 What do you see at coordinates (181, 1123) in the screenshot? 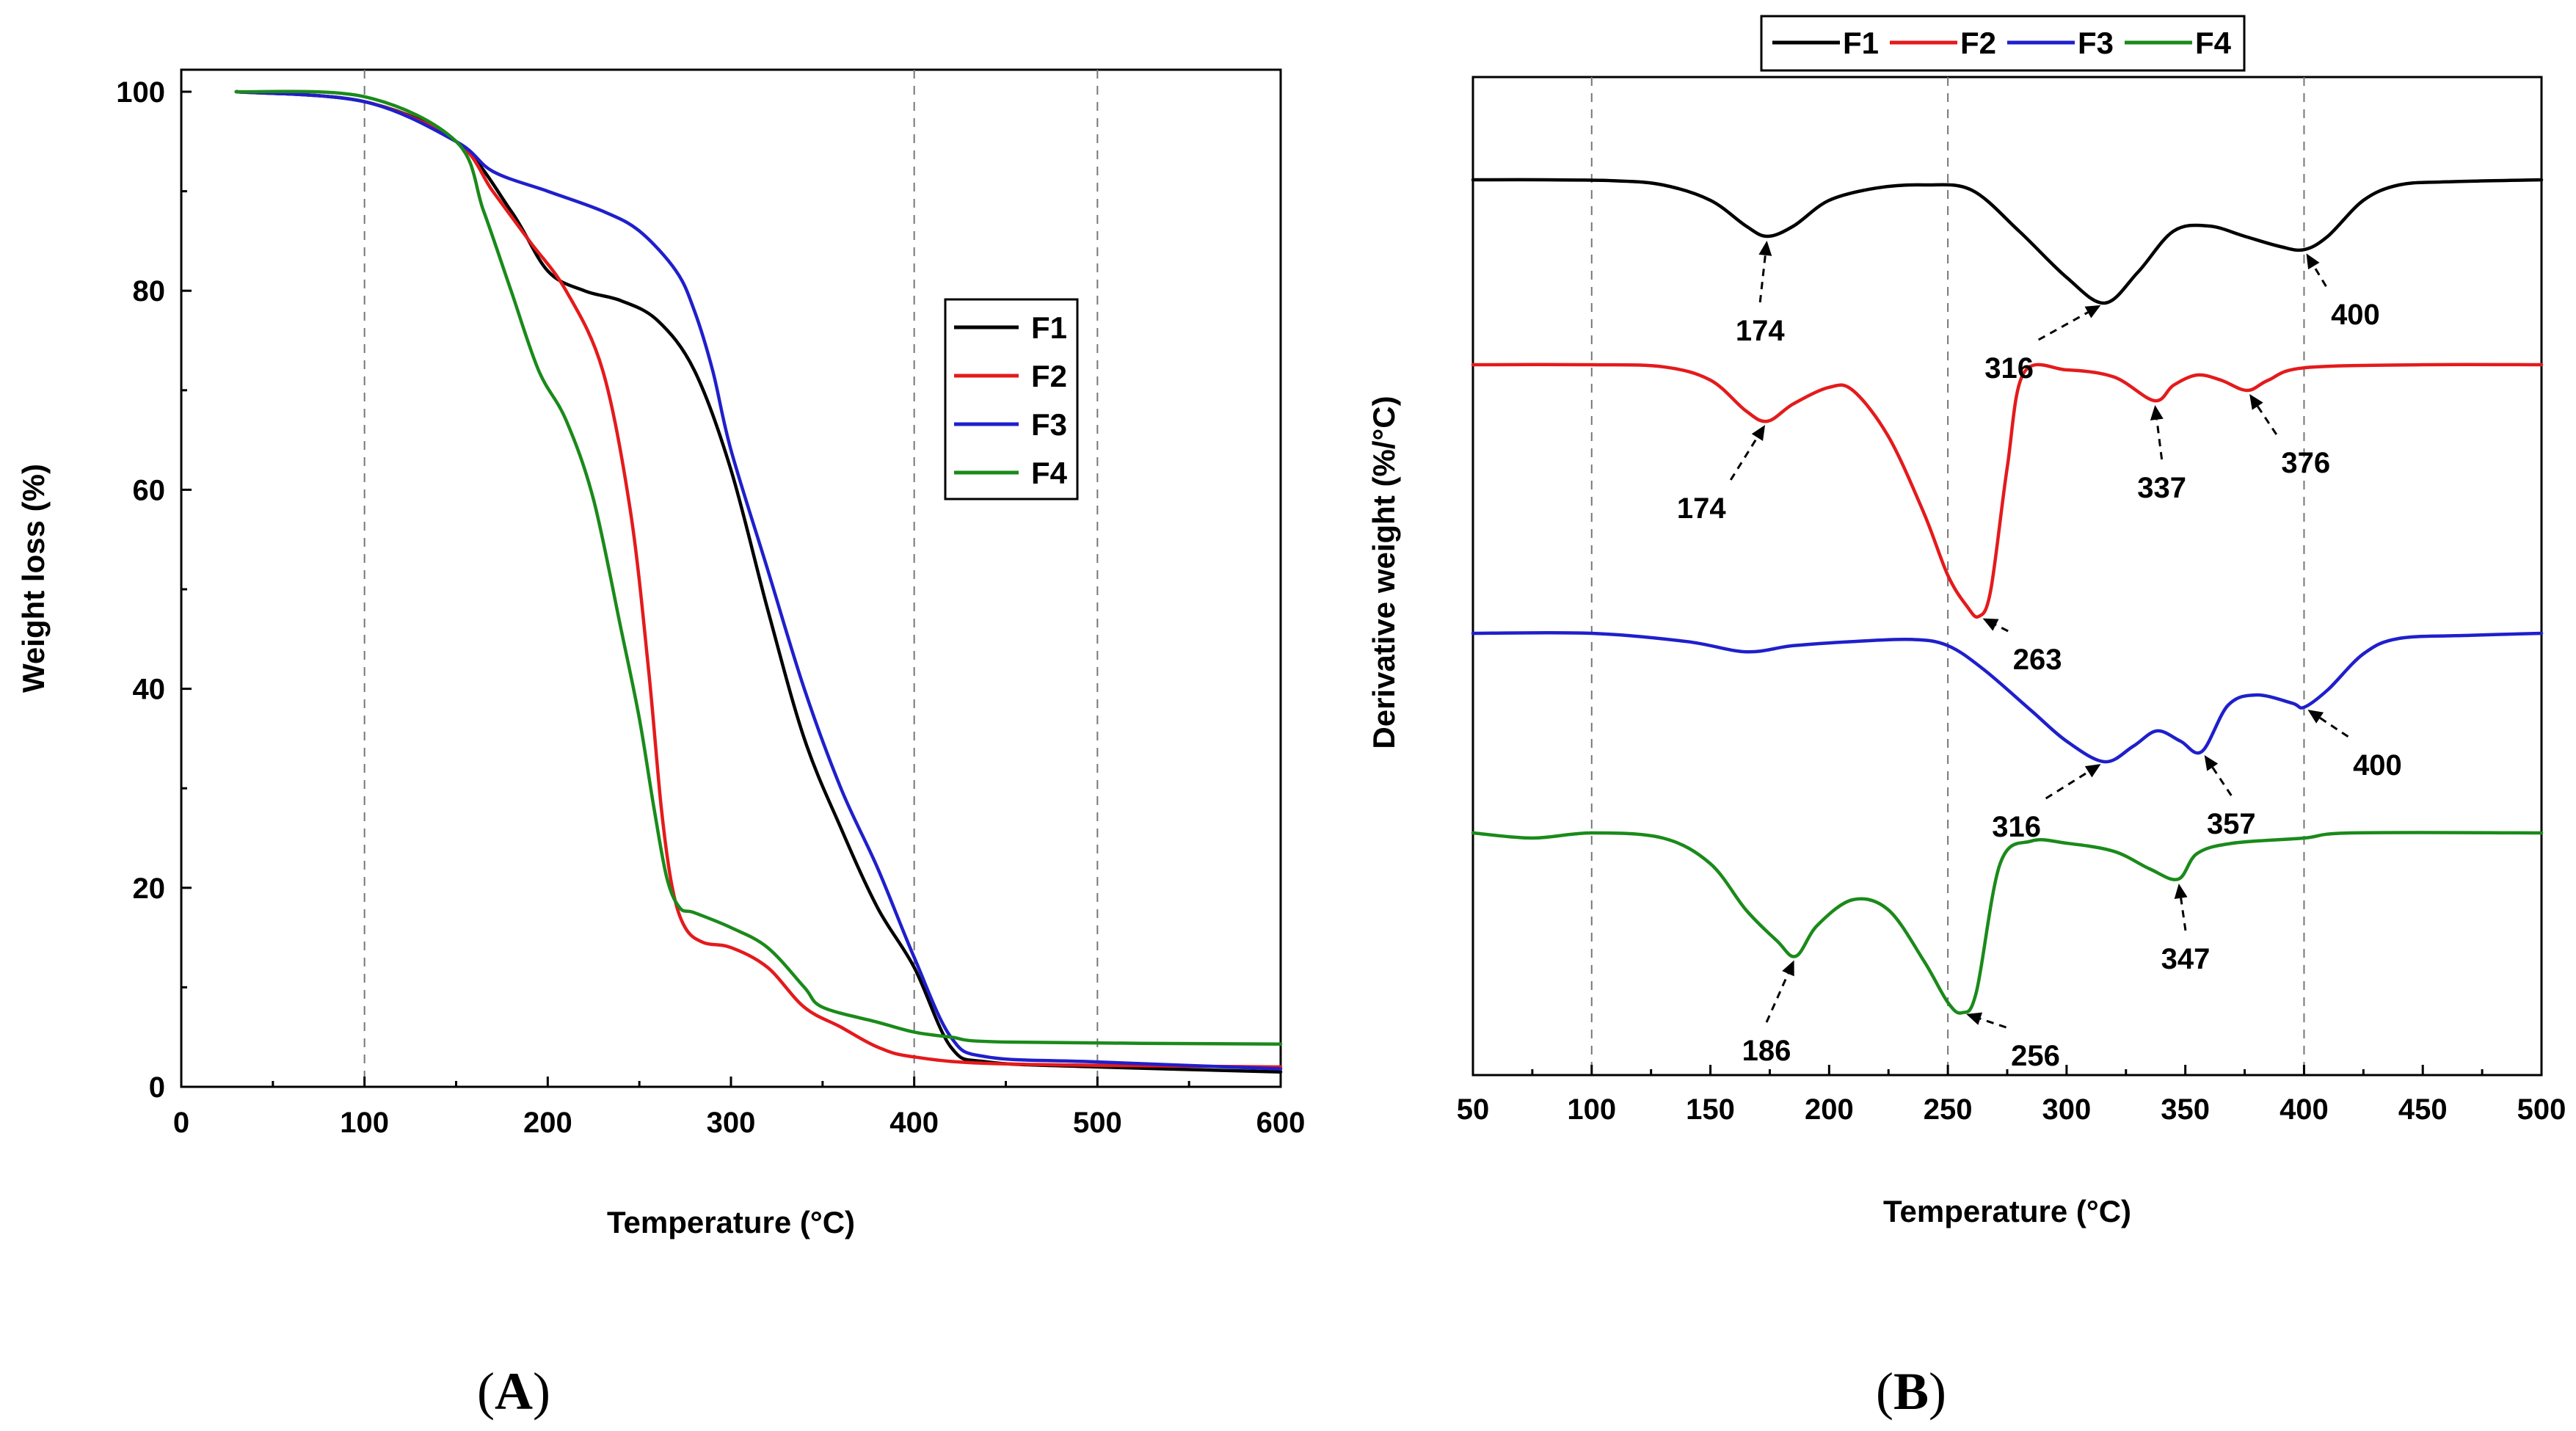
I see `panel-a-x-tick-label: 0` at bounding box center [181, 1123].